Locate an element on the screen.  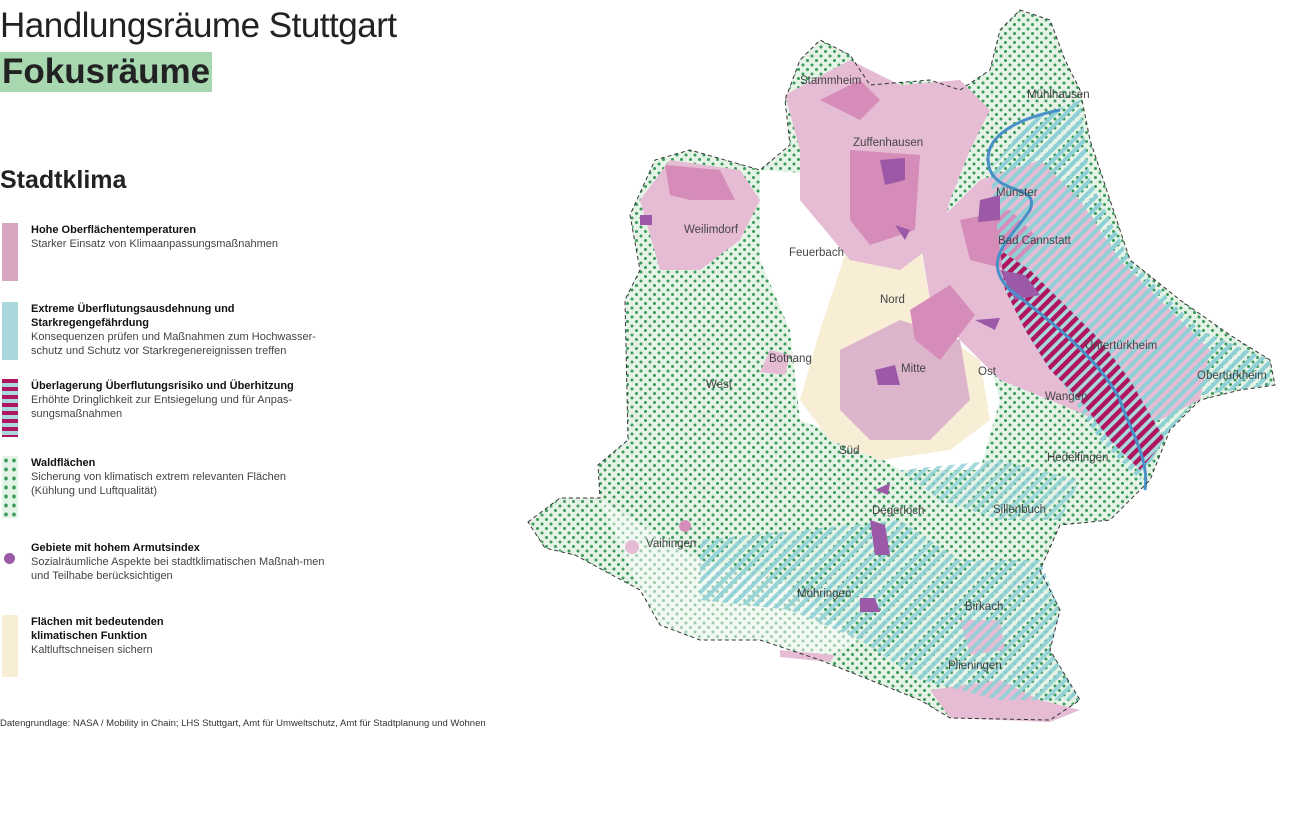
flood-swatch is located at coordinates (10, 331).